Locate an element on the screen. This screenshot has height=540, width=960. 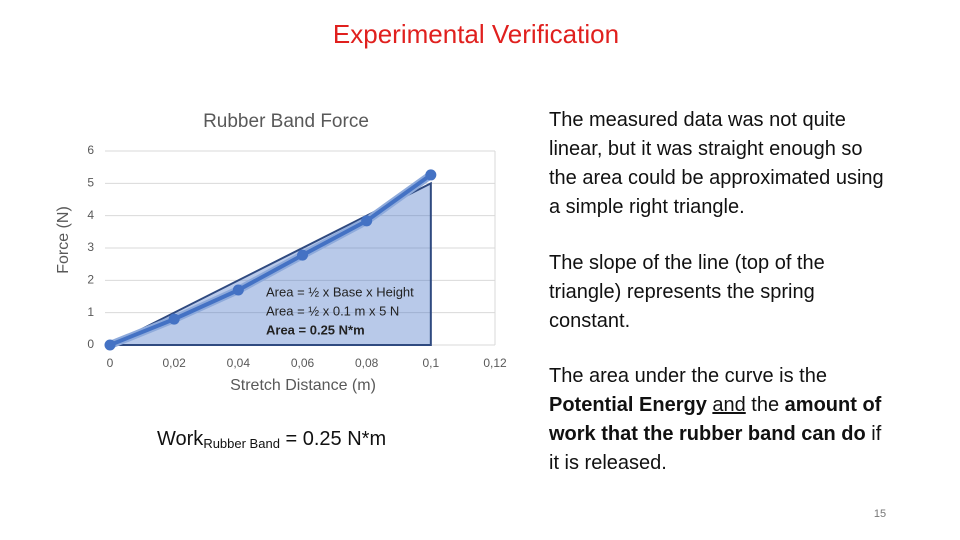
y-tick-label: 1 is located at coordinates (90, 312).